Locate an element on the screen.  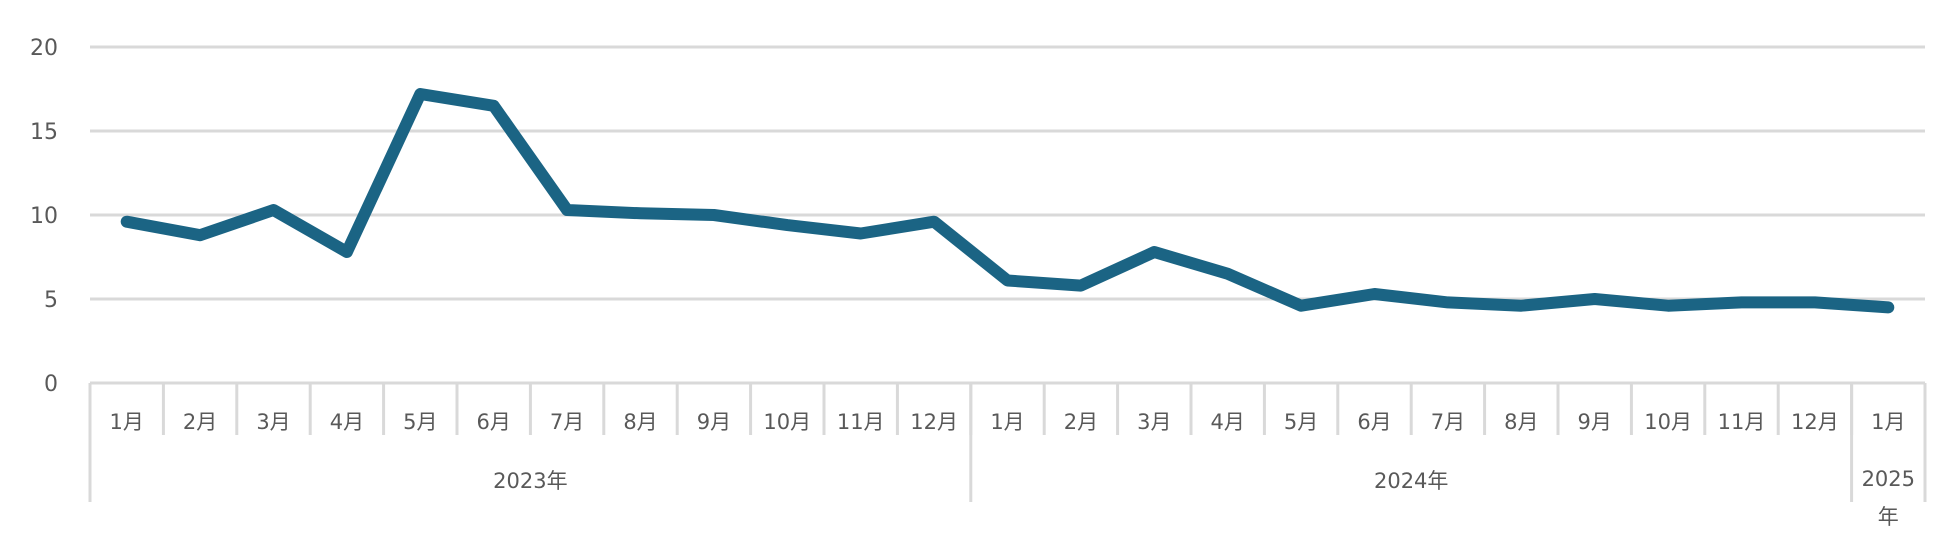
y-tick-label: 10 is located at coordinates (44, 216).